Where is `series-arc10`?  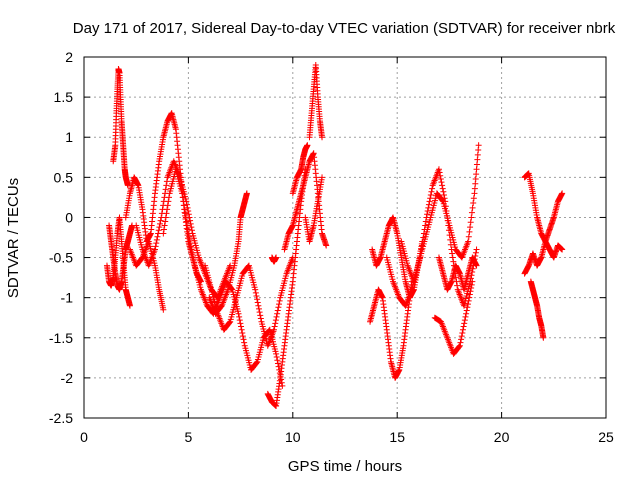
series-arc10 is located at coordinates (286, 287).